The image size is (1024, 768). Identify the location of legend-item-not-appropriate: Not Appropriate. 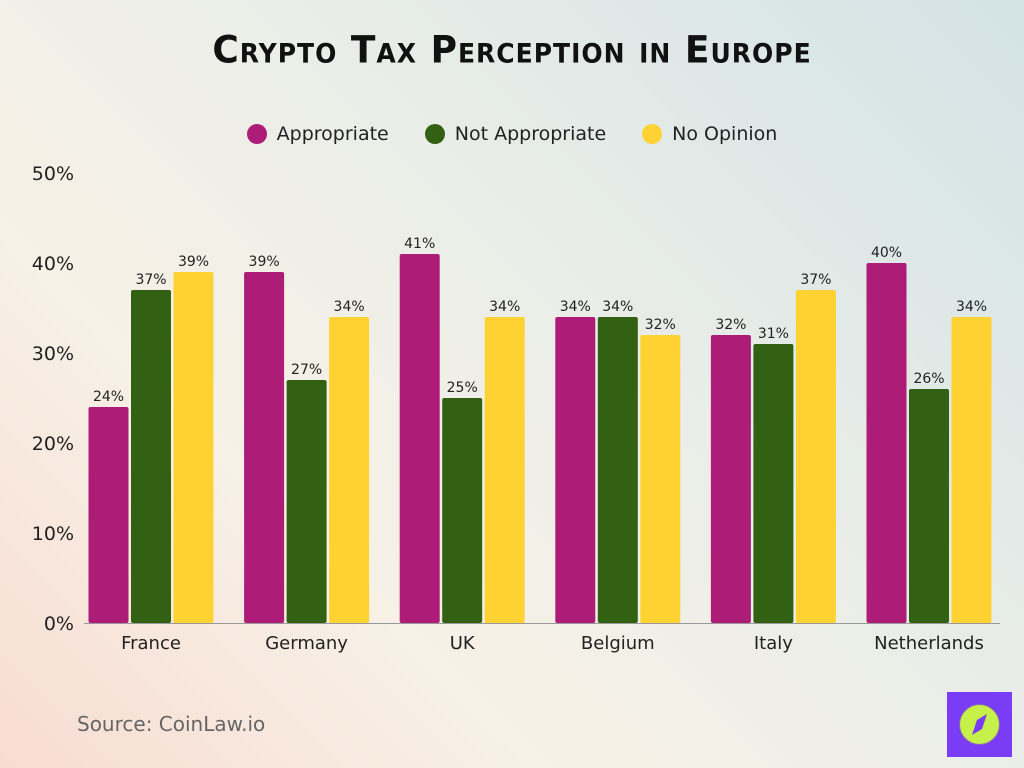
(515, 134).